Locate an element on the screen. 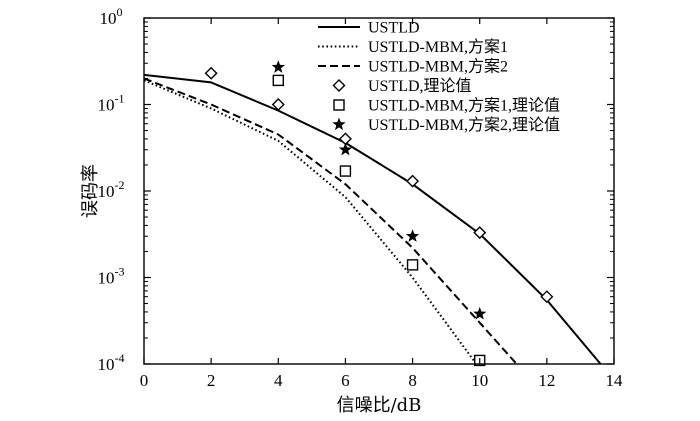  legend-label: USTLD-MBM,方案2,理论值 is located at coordinates (464, 125).